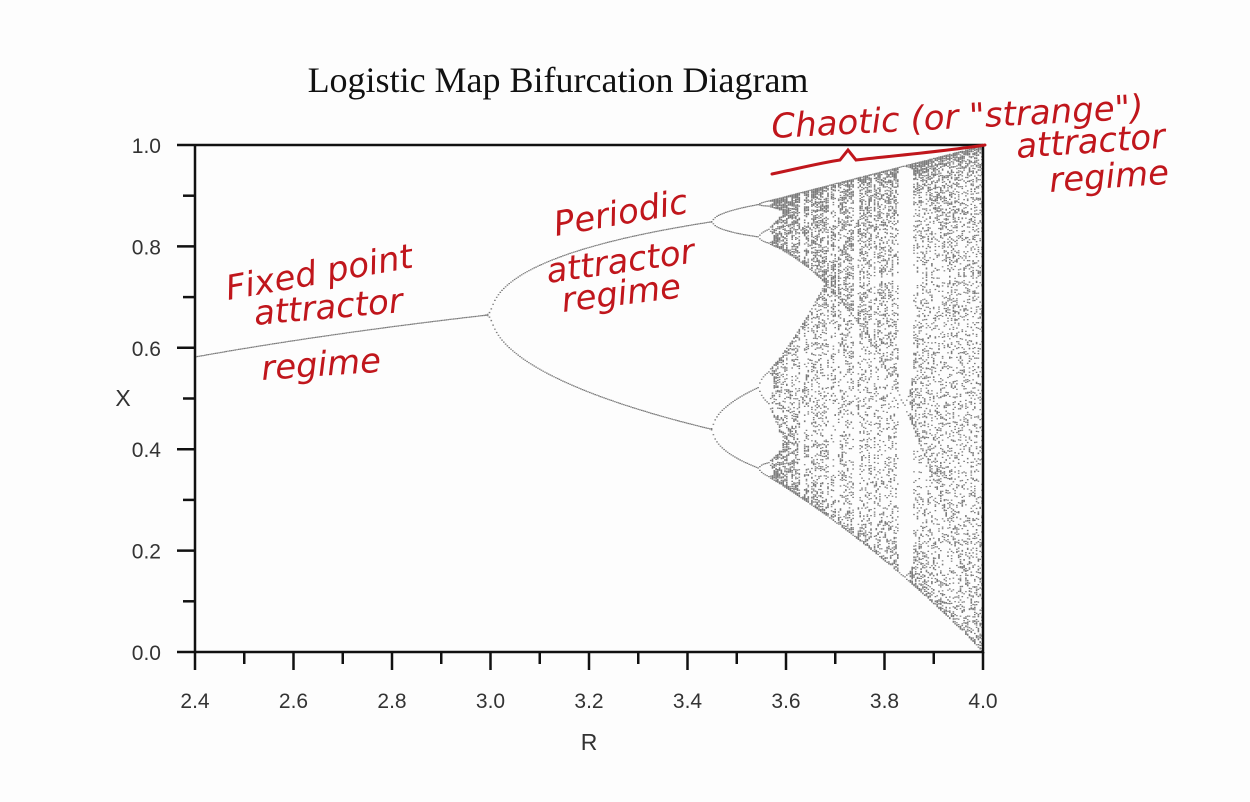  I want to click on x-axis-label: R, so click(589, 742).